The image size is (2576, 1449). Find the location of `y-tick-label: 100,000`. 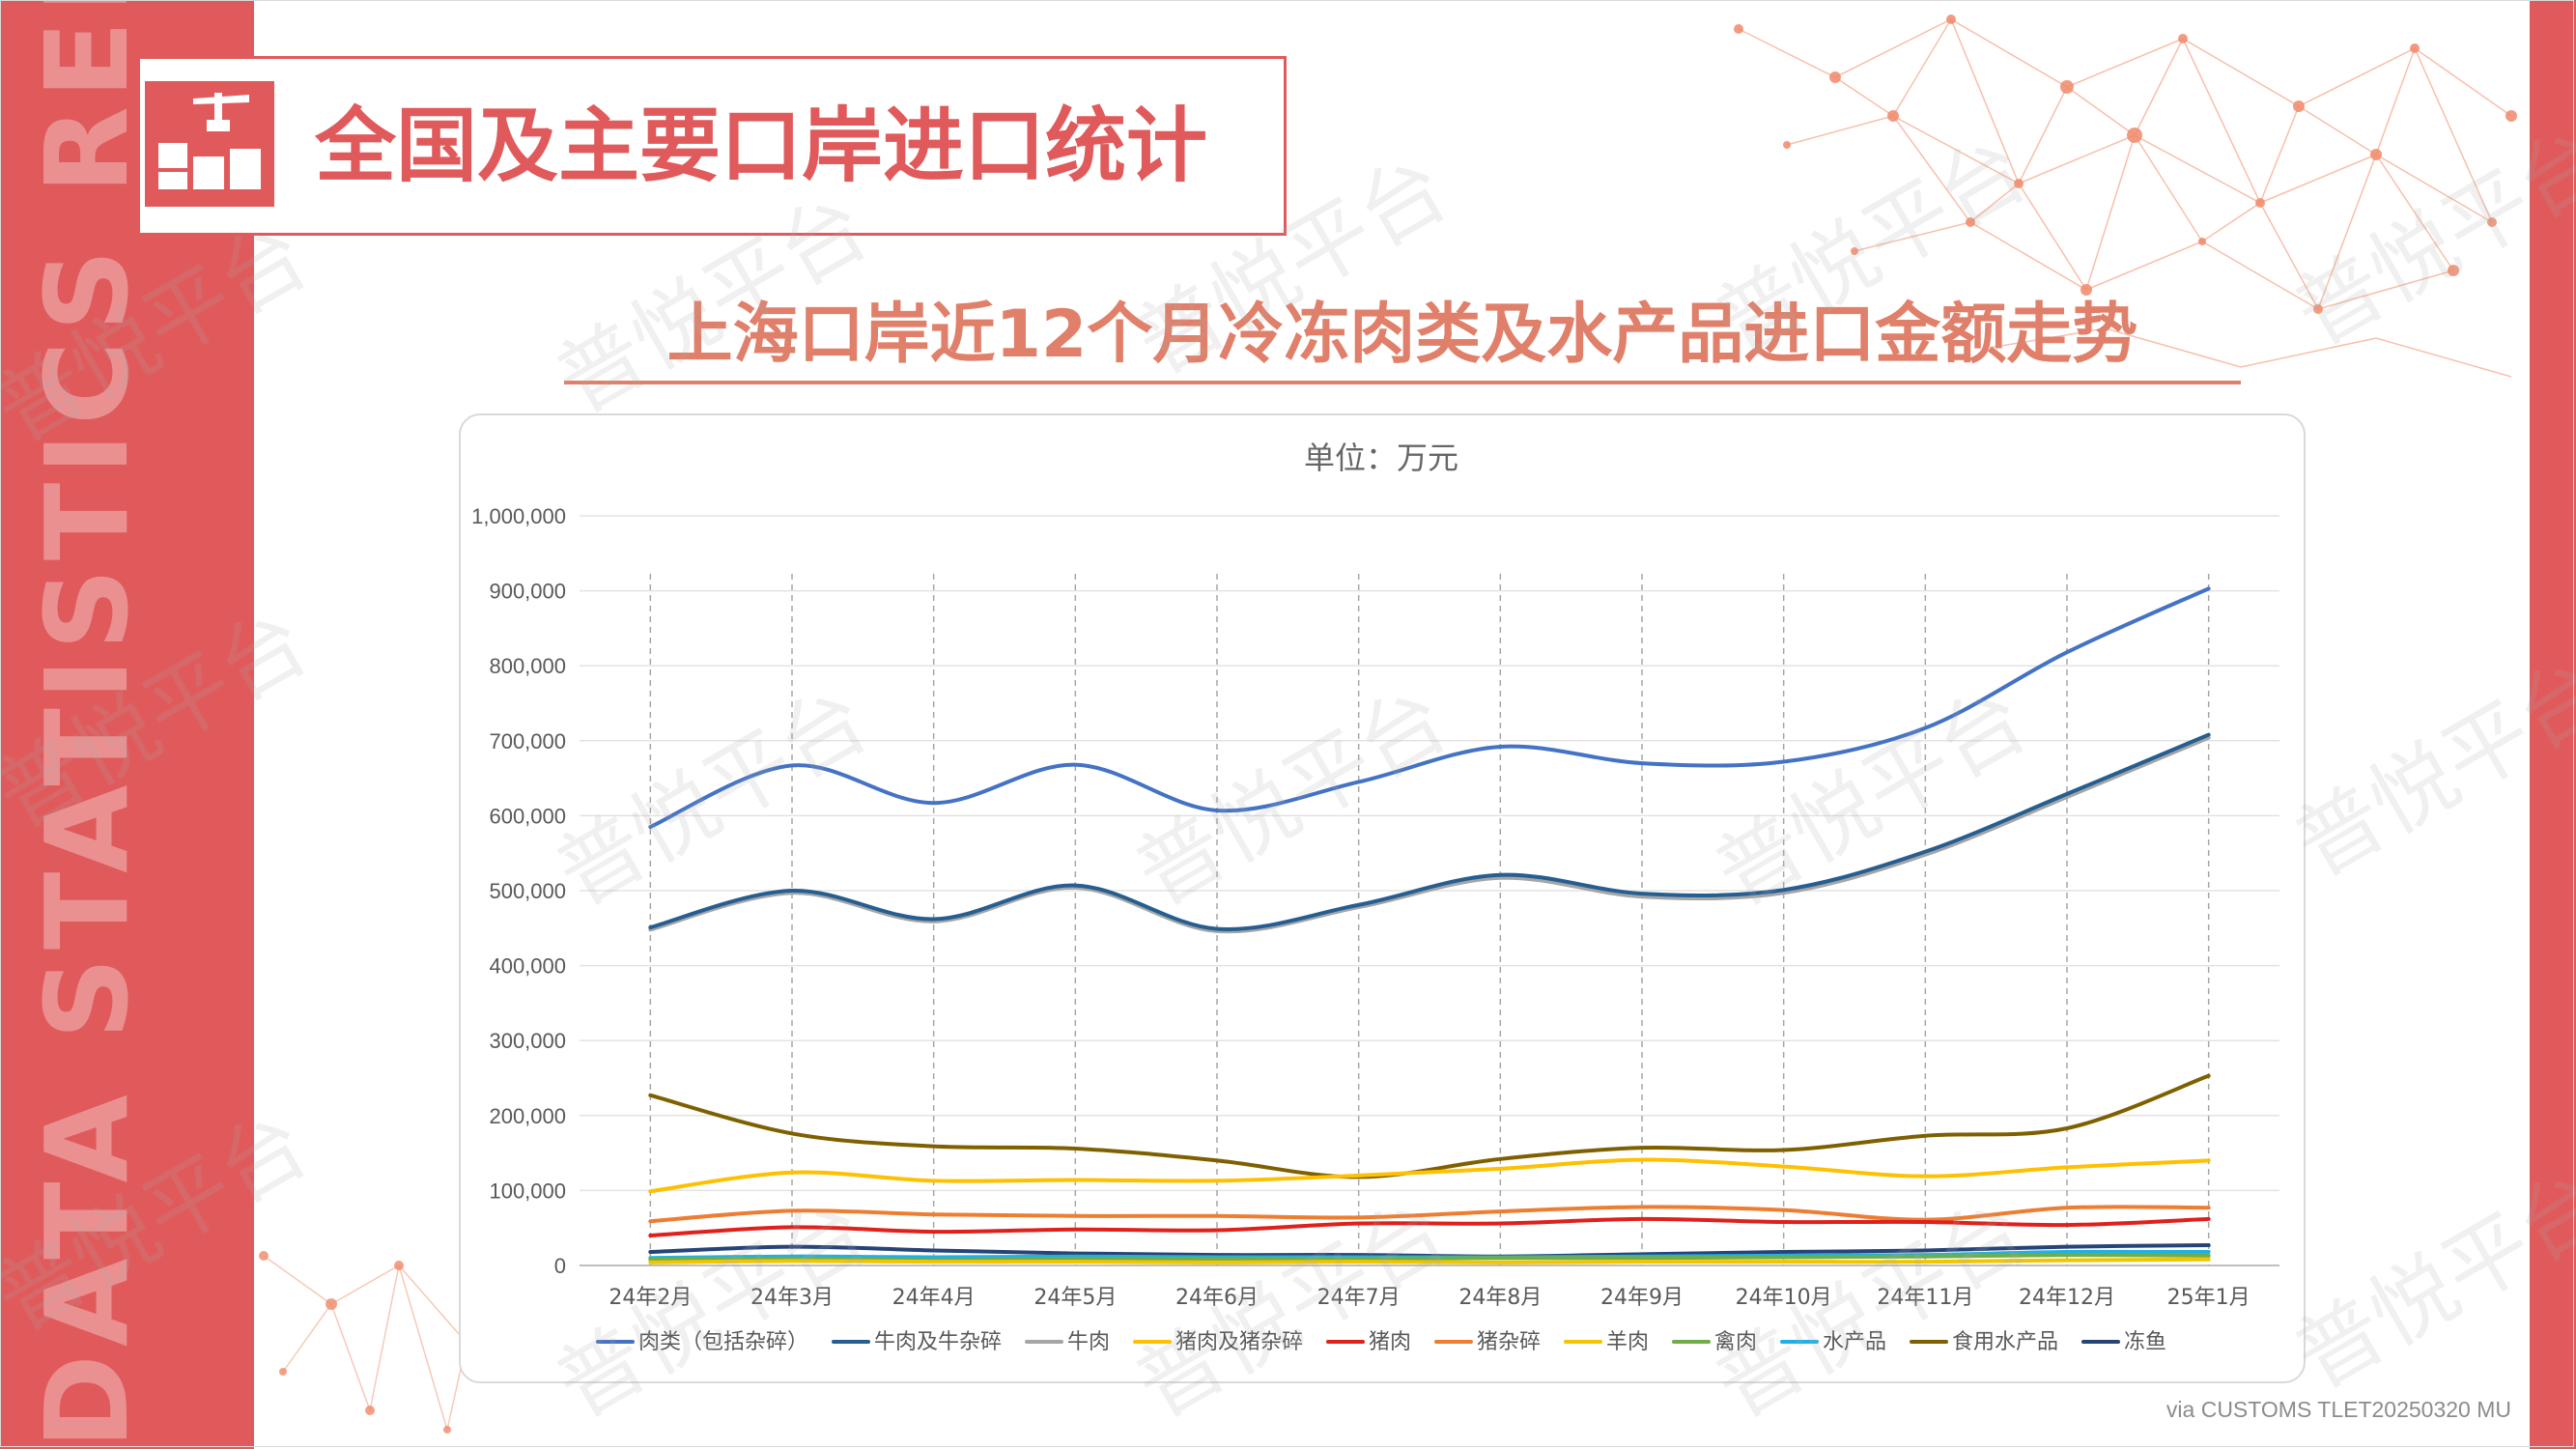

y-tick-label: 100,000 is located at coordinates (527, 1191).